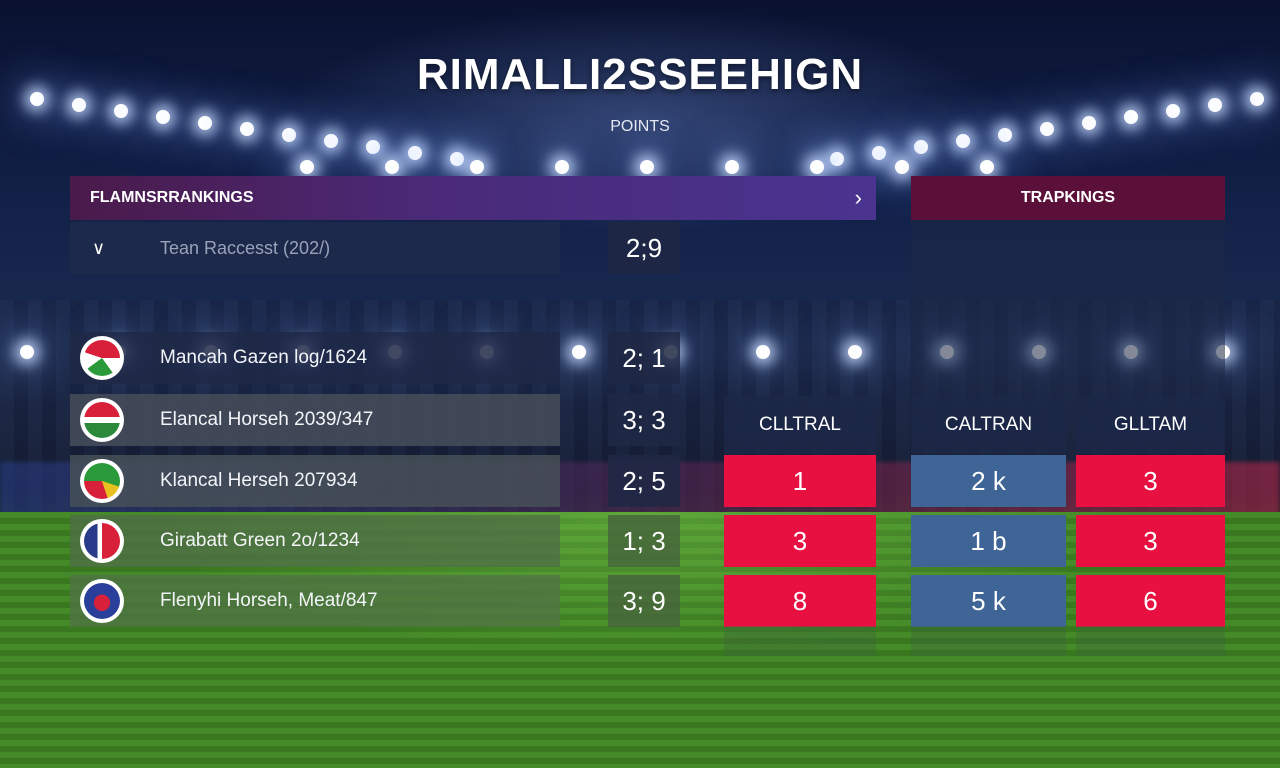 The width and height of the screenshot is (1280, 768). Describe the element at coordinates (988, 425) in the screenshot. I see `column-header: CALTRAN` at that location.